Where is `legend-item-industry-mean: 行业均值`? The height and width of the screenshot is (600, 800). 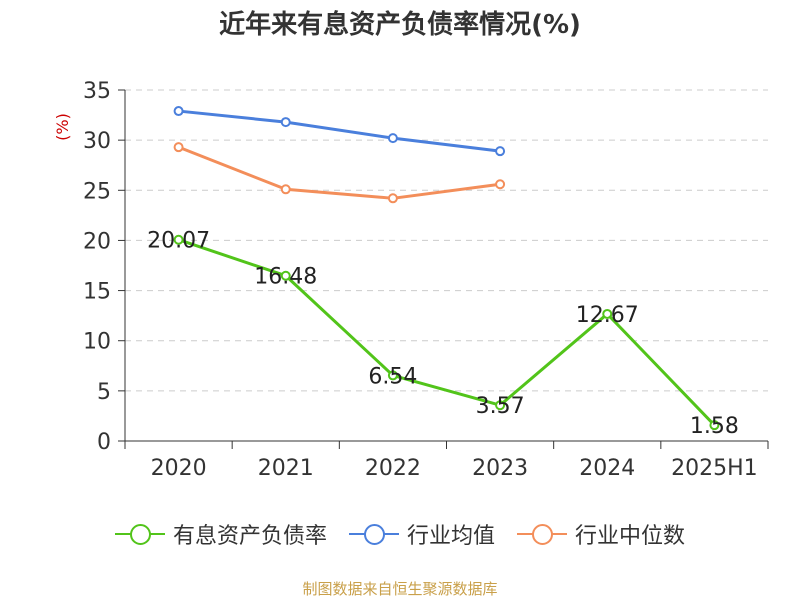 legend-item-industry-mean: 行业均值 is located at coordinates (421, 534).